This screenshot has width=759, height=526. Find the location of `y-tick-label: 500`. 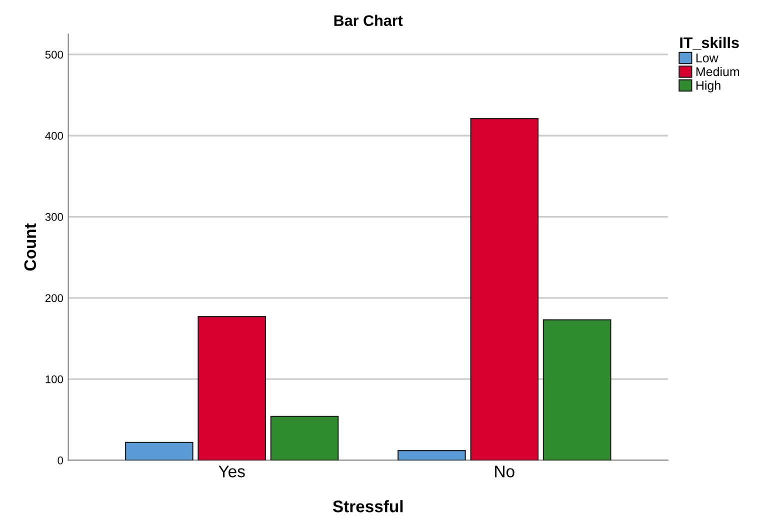

y-tick-label: 500 is located at coordinates (54, 54).